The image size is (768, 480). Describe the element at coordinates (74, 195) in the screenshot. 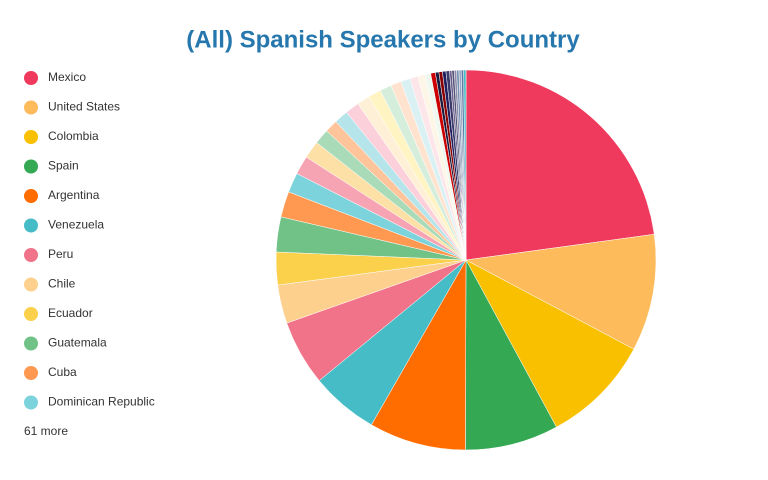

I see `legend-label: Argentina` at that location.